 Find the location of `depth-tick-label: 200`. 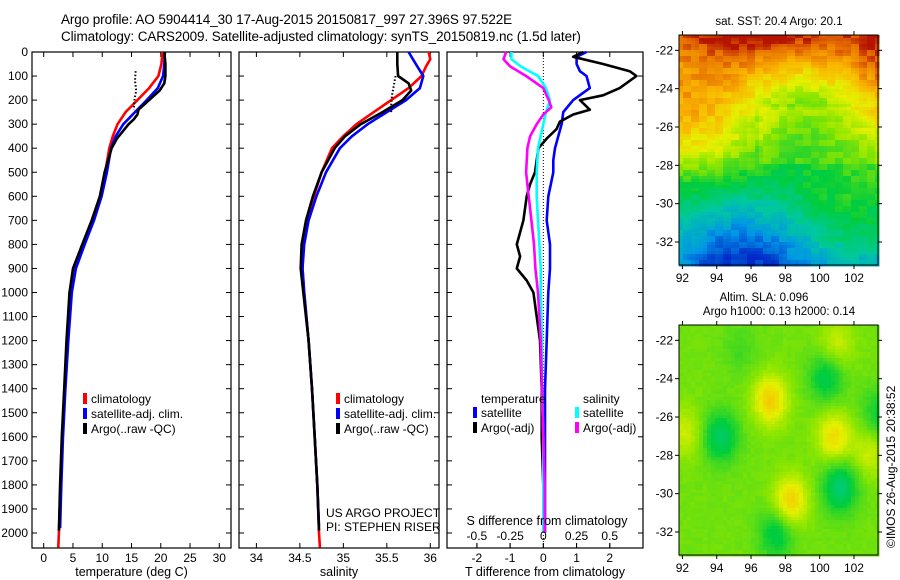

depth-tick-label: 200 is located at coordinates (18, 100).